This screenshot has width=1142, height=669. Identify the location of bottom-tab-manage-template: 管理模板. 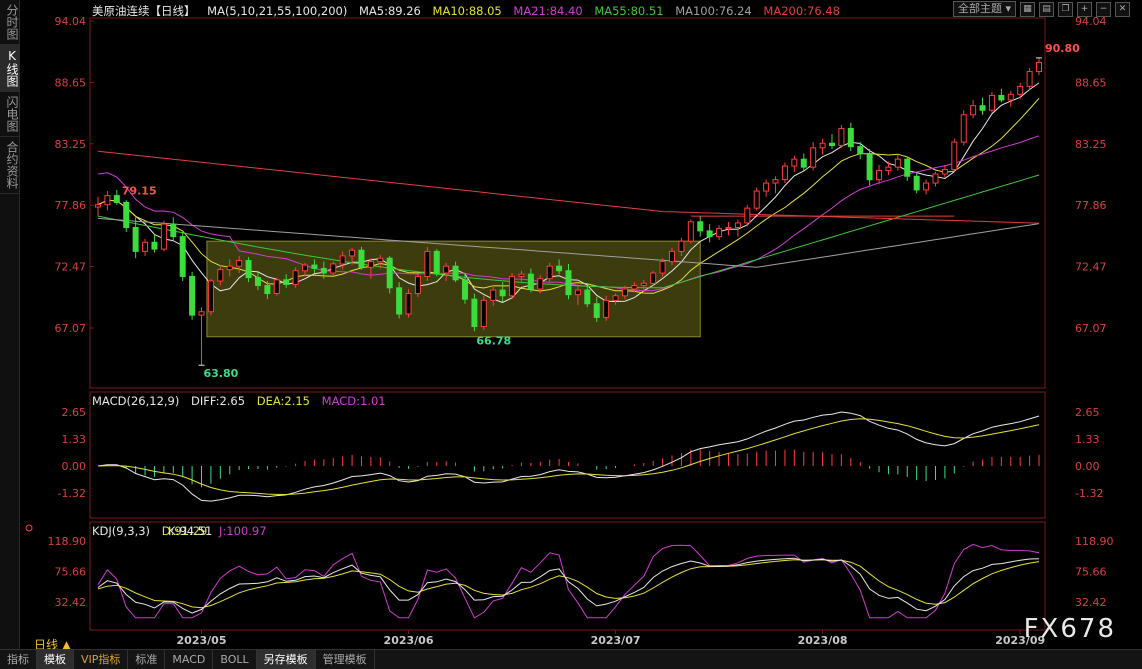
(345, 659).